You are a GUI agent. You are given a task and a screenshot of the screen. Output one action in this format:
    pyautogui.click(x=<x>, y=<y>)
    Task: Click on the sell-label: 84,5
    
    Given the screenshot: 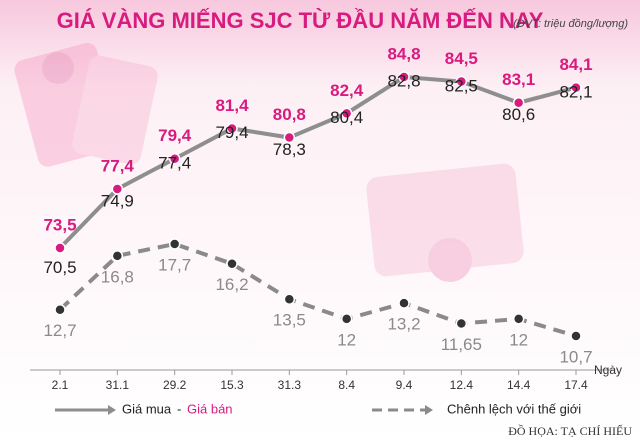 What is the action you would take?
    pyautogui.click(x=461, y=58)
    